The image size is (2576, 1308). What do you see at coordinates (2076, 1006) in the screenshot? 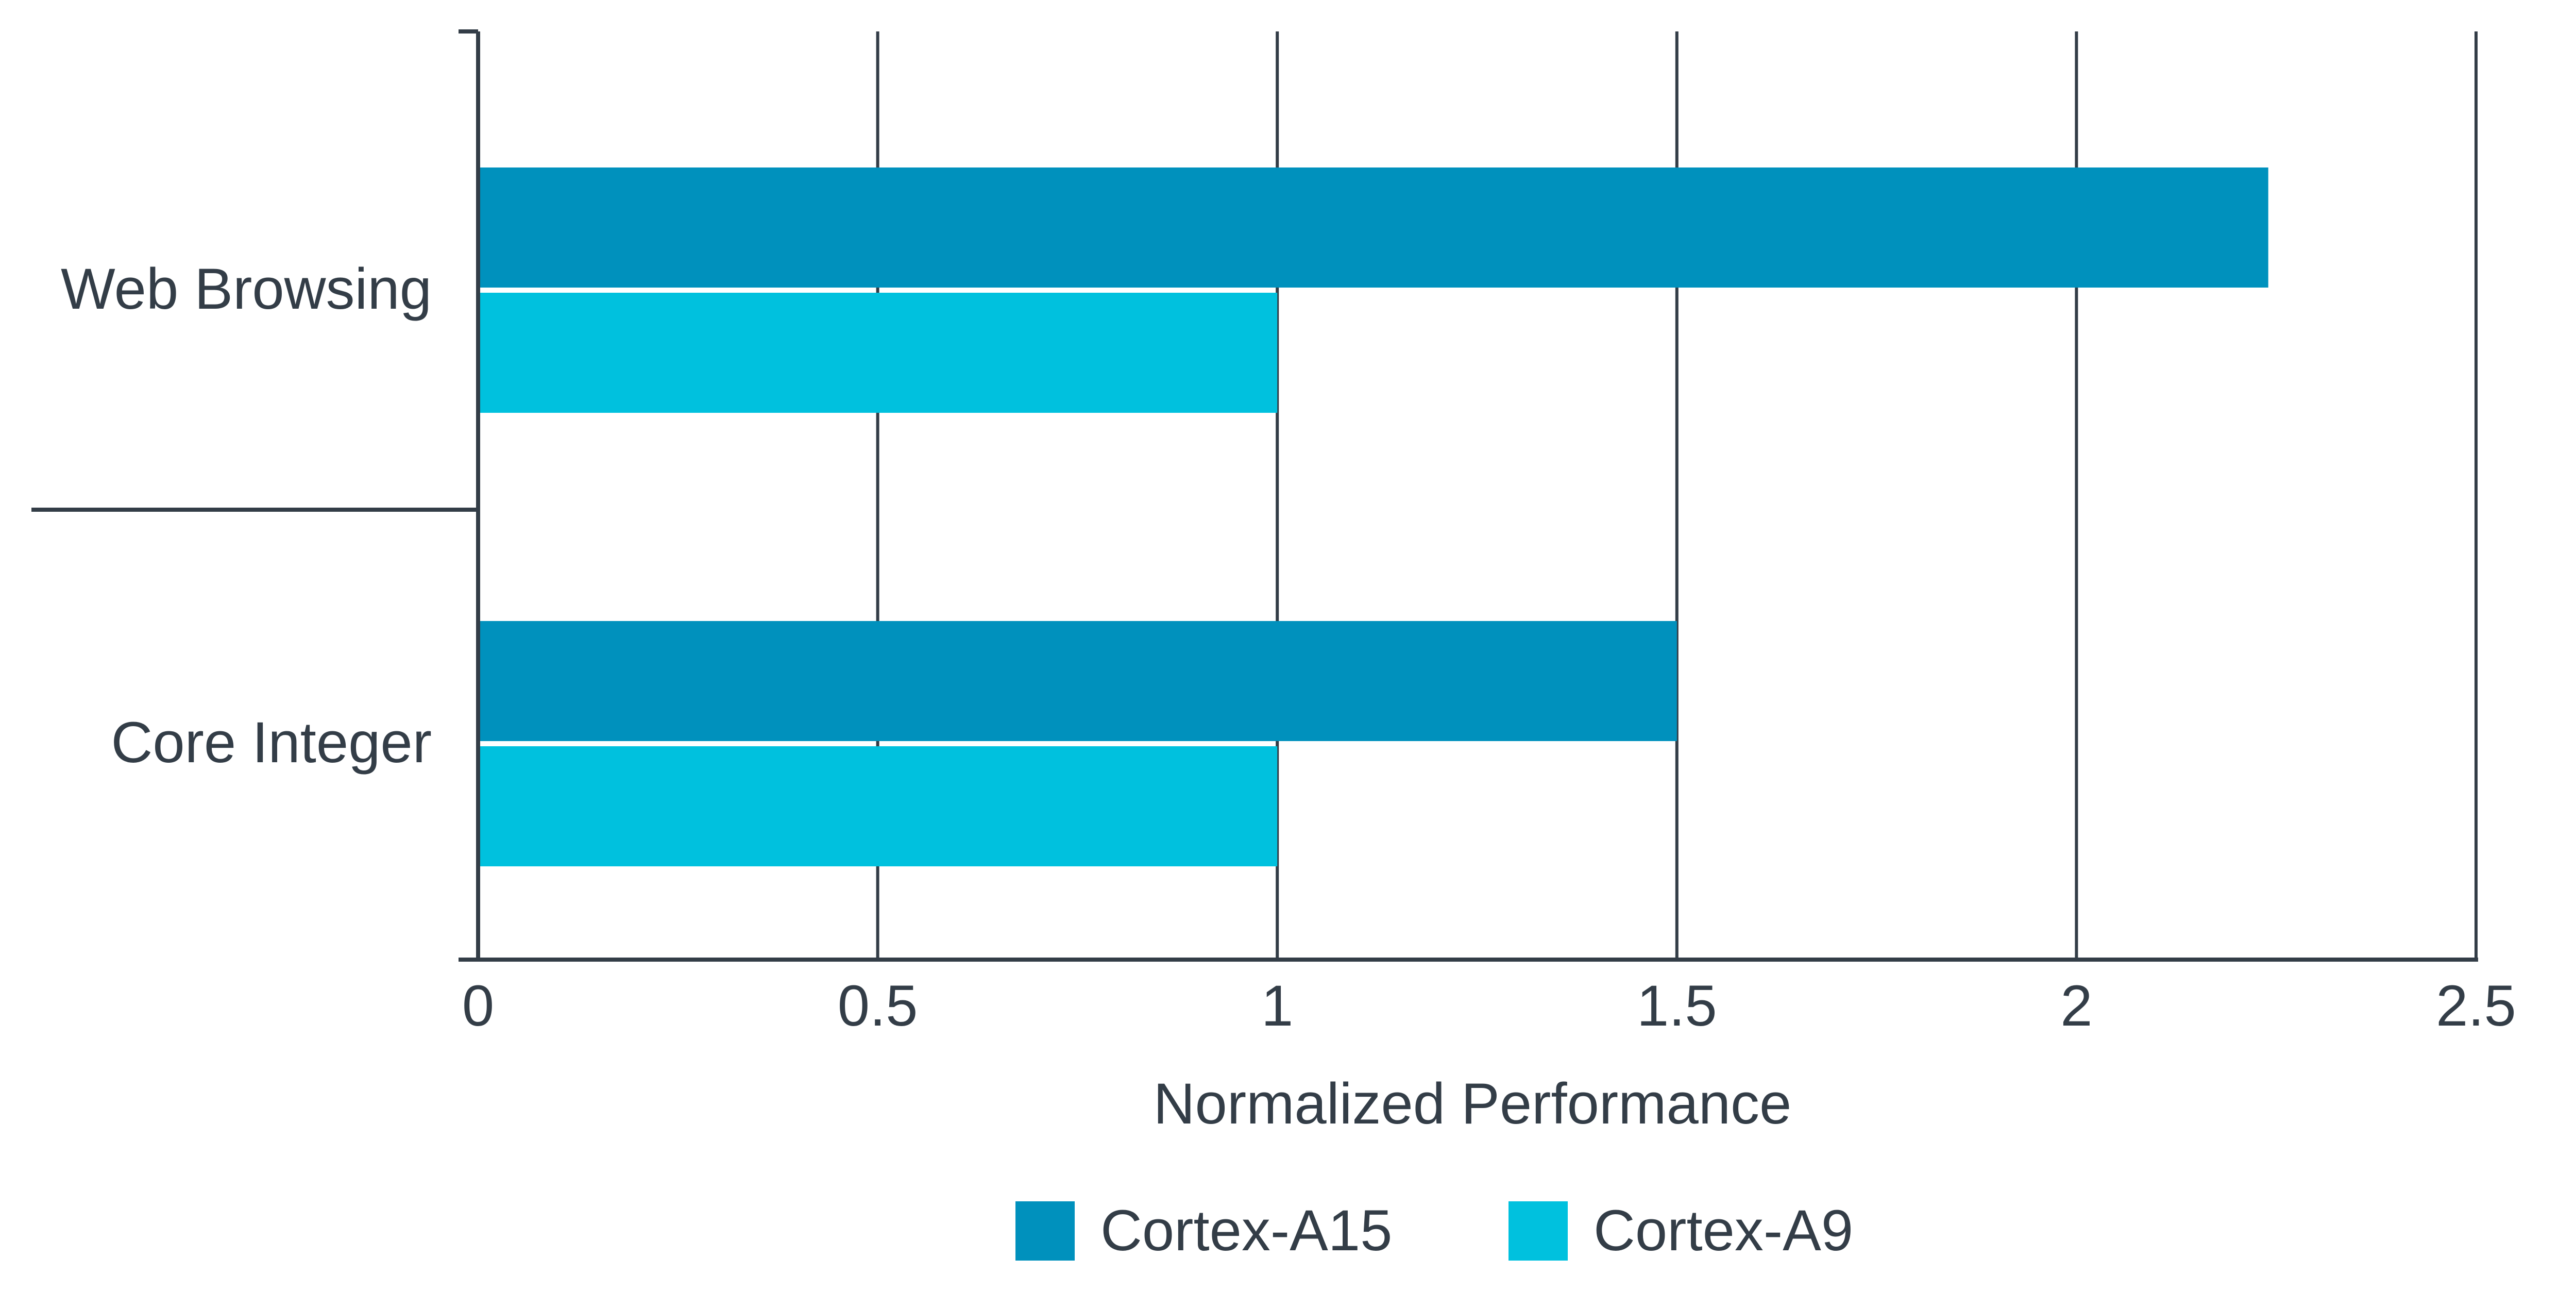
I see `x-tick-label: 2` at bounding box center [2076, 1006].